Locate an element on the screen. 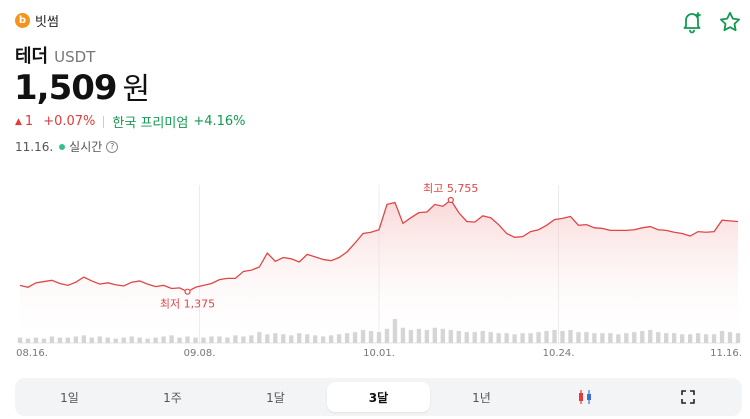  timestamp-row: 11.16. 실시간 ? is located at coordinates (67, 146).